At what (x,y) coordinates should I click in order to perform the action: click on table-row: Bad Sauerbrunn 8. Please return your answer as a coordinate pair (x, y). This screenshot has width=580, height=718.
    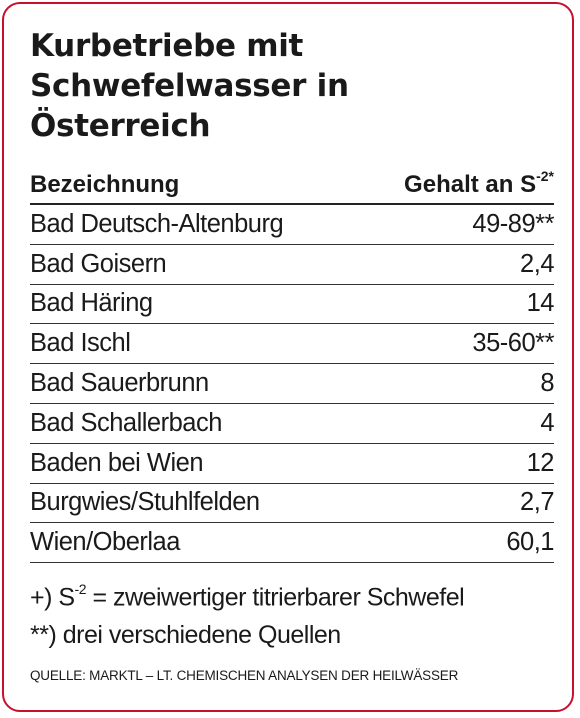
    Looking at the image, I should click on (292, 384).